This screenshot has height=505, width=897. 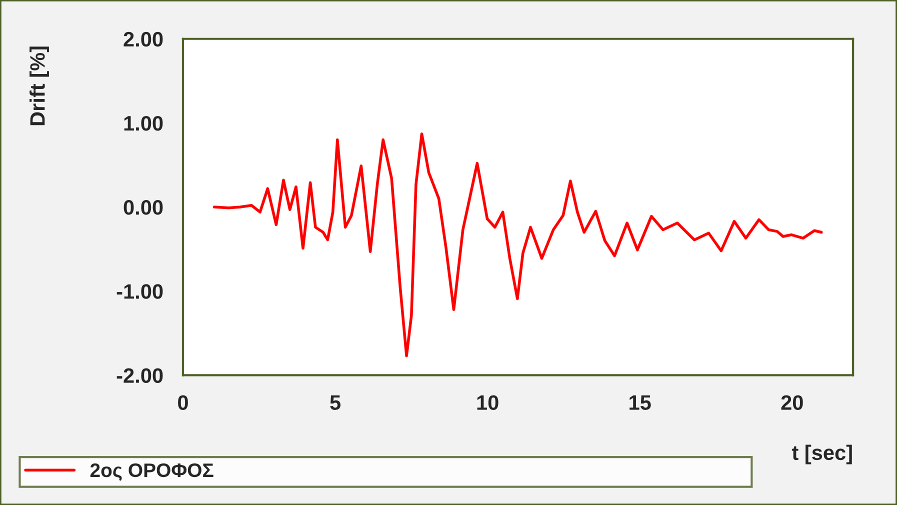 I want to click on x-tick-label: 20, so click(x=792, y=402).